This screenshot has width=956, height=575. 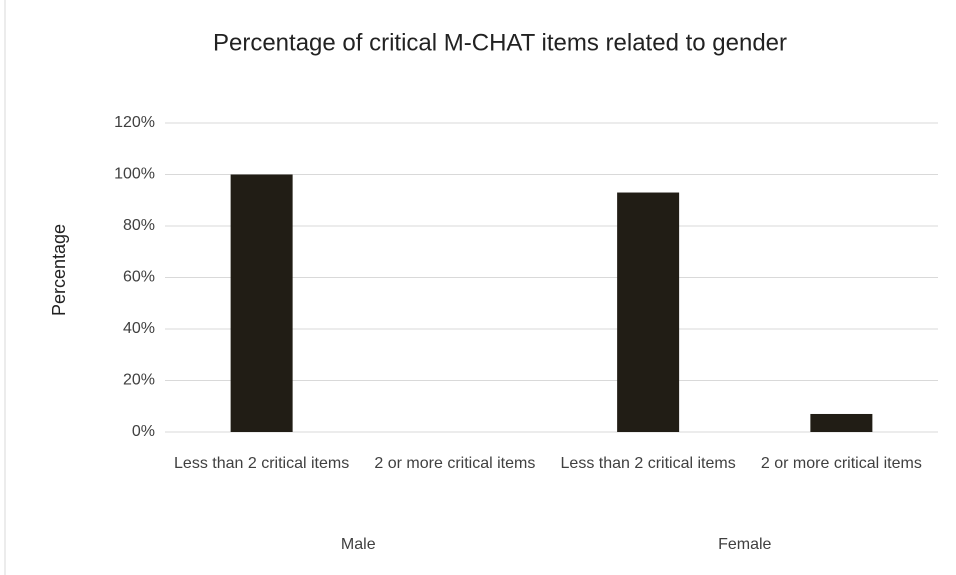 What do you see at coordinates (358, 544) in the screenshot?
I see `group-label: Male` at bounding box center [358, 544].